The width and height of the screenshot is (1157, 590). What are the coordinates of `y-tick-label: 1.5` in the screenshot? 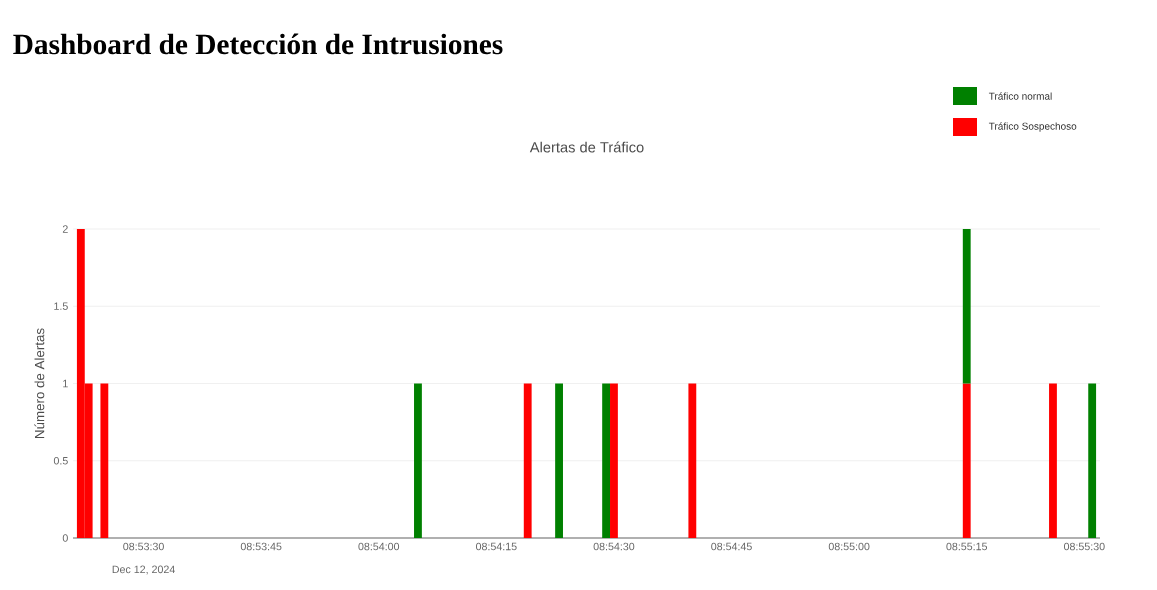 It's located at (61, 306).